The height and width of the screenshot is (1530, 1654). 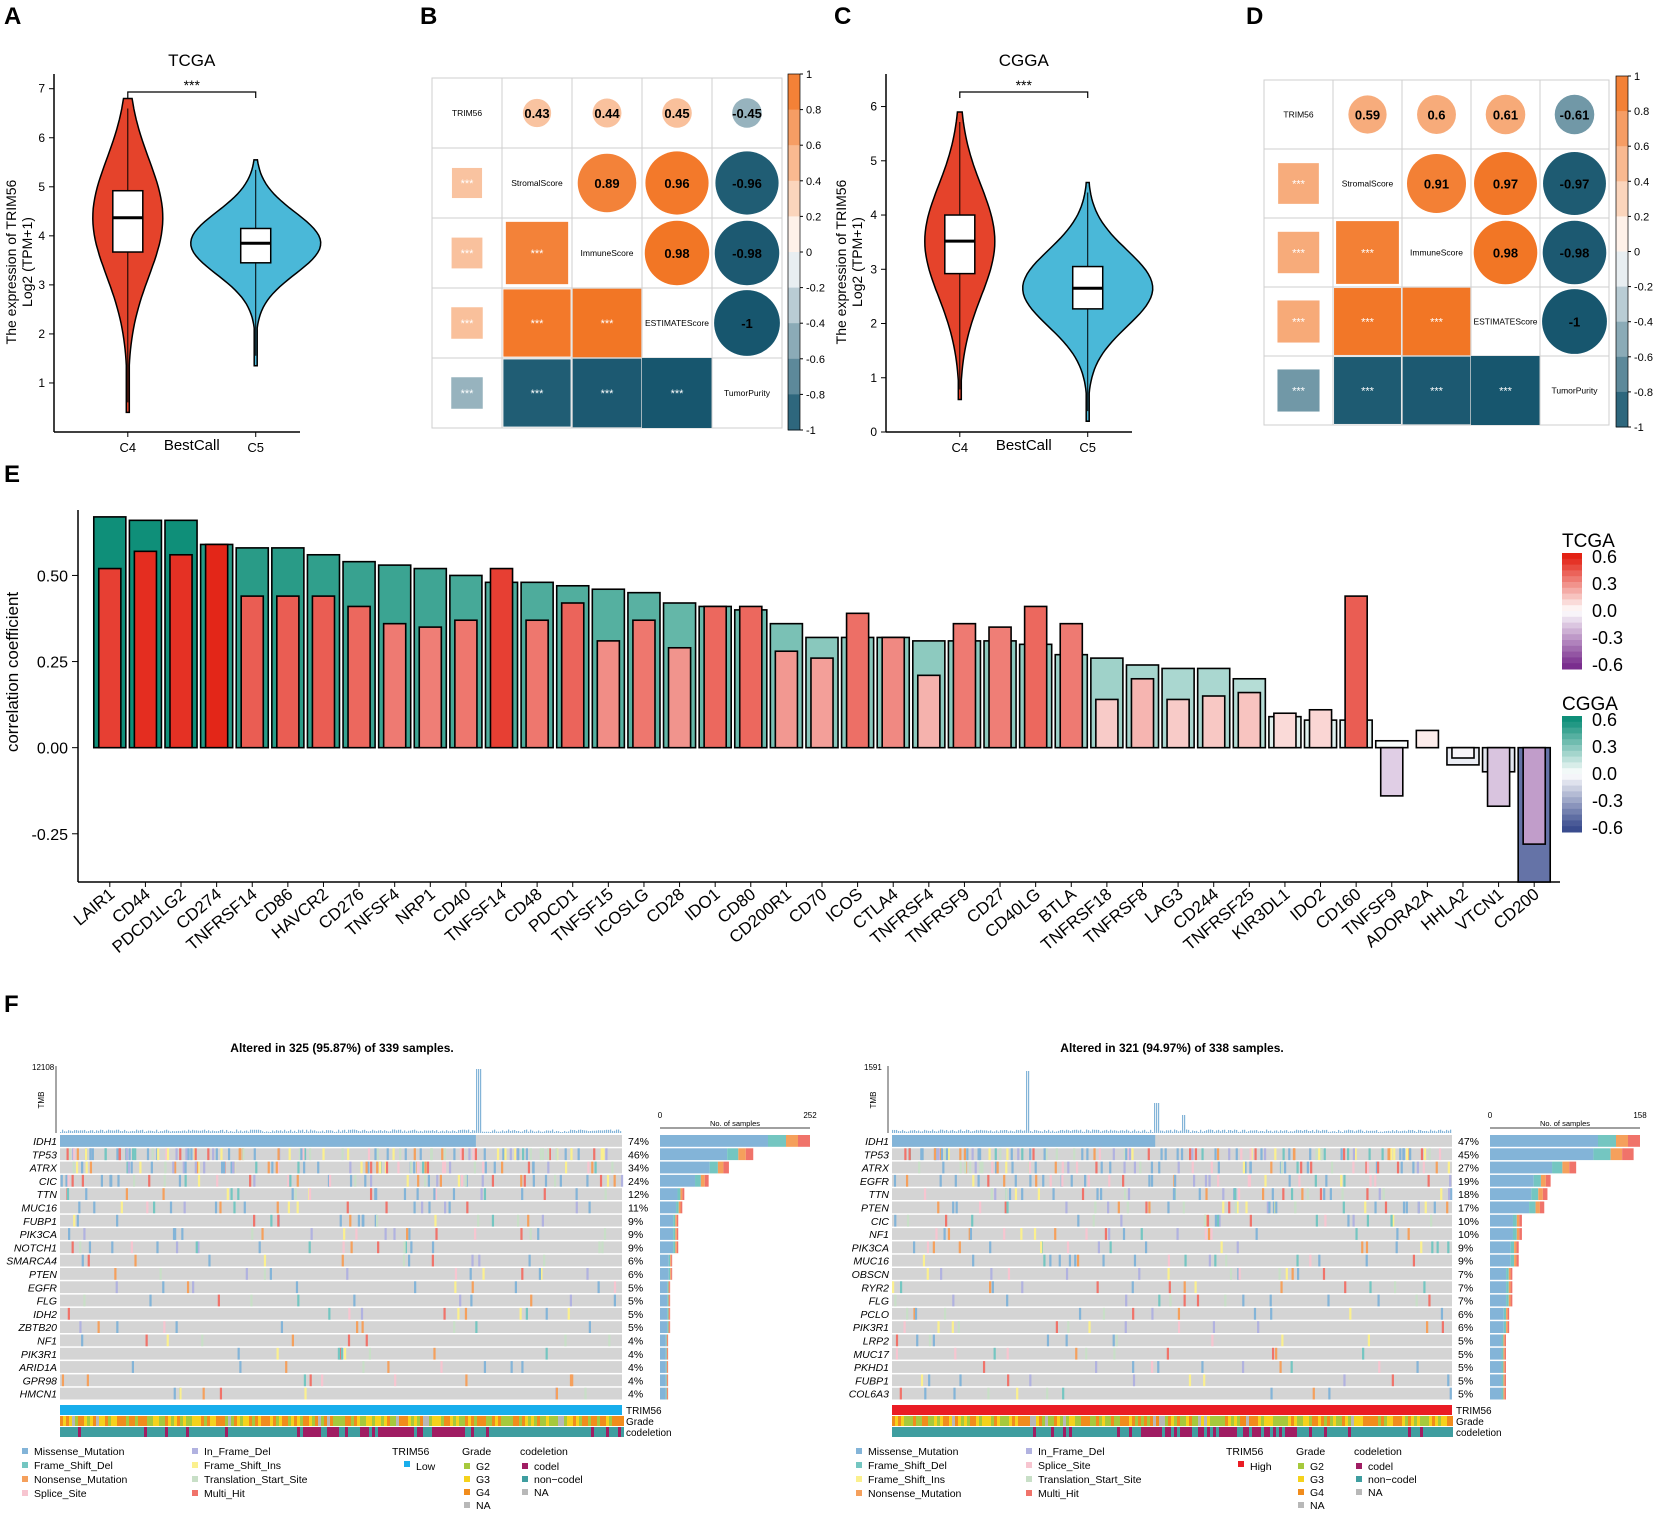 What do you see at coordinates (1368, 323) in the screenshot?
I see `corr-significance: ***` at bounding box center [1368, 323].